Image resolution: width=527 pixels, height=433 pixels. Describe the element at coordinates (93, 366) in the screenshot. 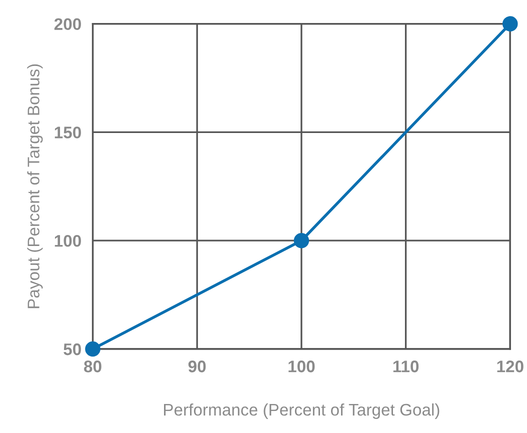

I see `x-tick-label: 80` at that location.